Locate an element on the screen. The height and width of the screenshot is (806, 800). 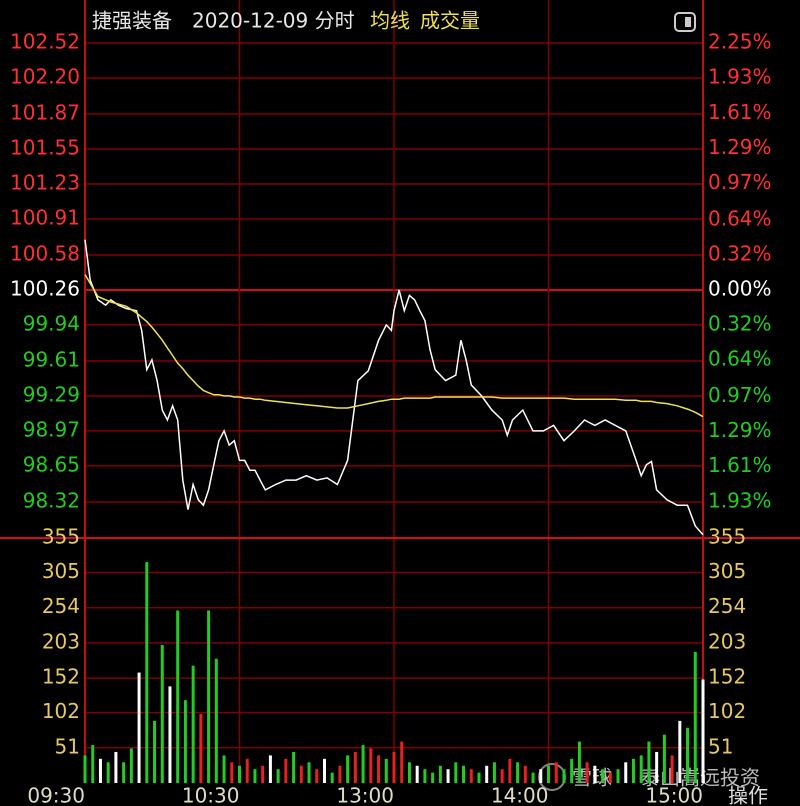
y2-tick-label: 0.97% is located at coordinates (740, 182).